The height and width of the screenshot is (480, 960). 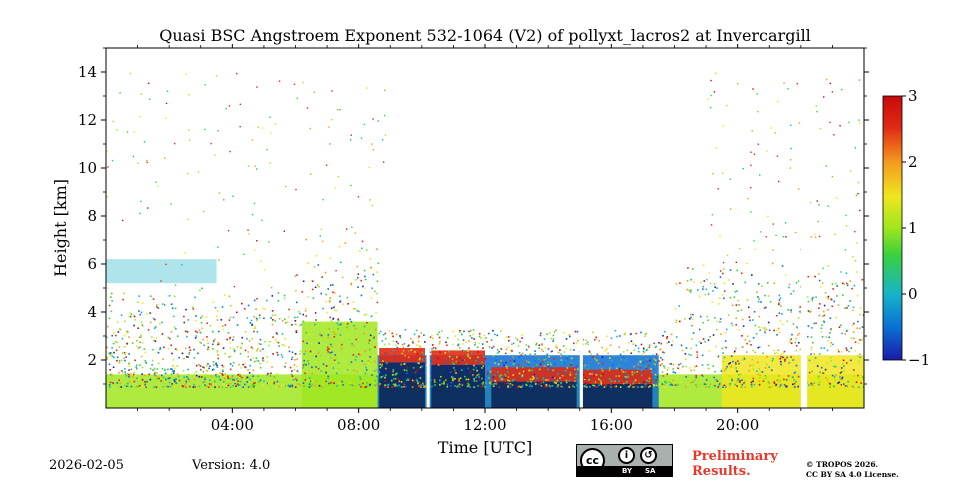 What do you see at coordinates (852, 474) in the screenshot?
I see `copyright-line-2: CC BY SA 4.0 License.` at bounding box center [852, 474].